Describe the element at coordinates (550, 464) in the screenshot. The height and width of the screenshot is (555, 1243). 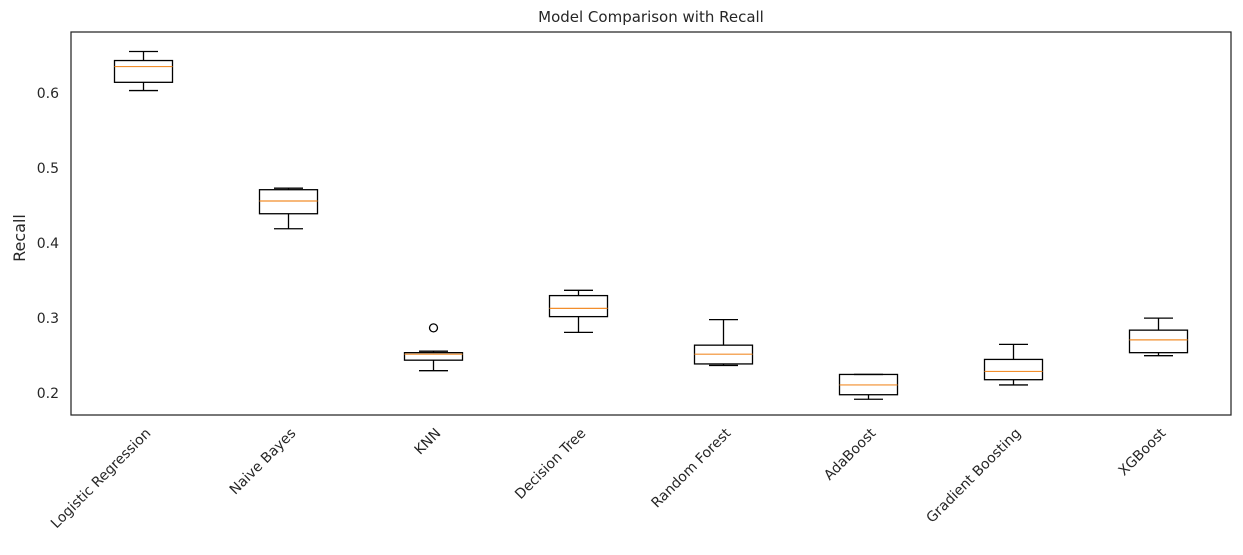
I see `x-tick-label: Decision Tree` at that location.